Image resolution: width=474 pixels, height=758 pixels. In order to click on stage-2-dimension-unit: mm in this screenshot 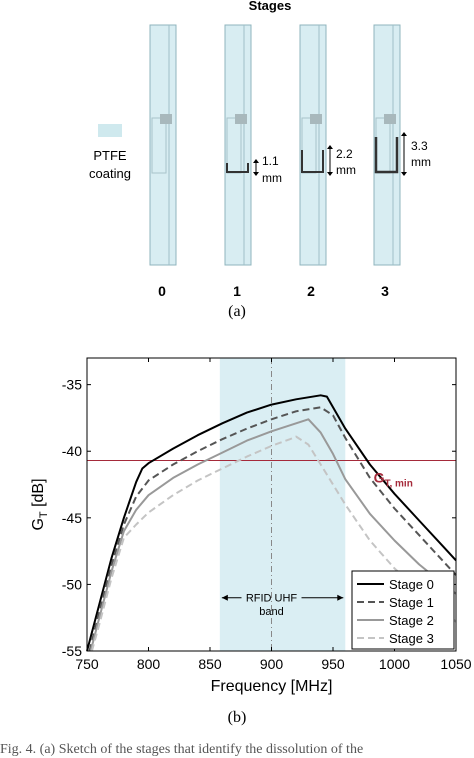, I will do `click(346, 170)`.